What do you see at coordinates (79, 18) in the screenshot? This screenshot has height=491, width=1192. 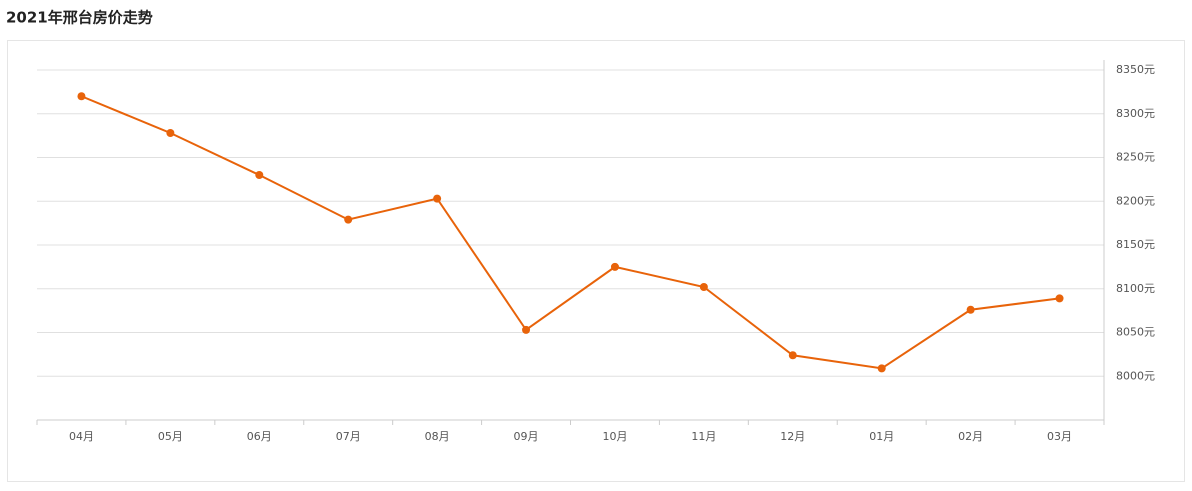 I see `chart-title: 2021年邢台房价走势` at bounding box center [79, 18].